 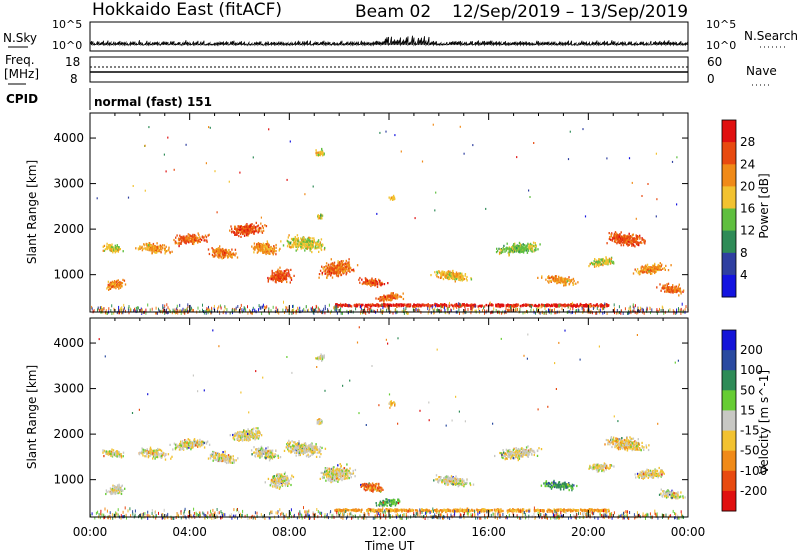 I want to click on echo-cluster, so click(x=601, y=262).